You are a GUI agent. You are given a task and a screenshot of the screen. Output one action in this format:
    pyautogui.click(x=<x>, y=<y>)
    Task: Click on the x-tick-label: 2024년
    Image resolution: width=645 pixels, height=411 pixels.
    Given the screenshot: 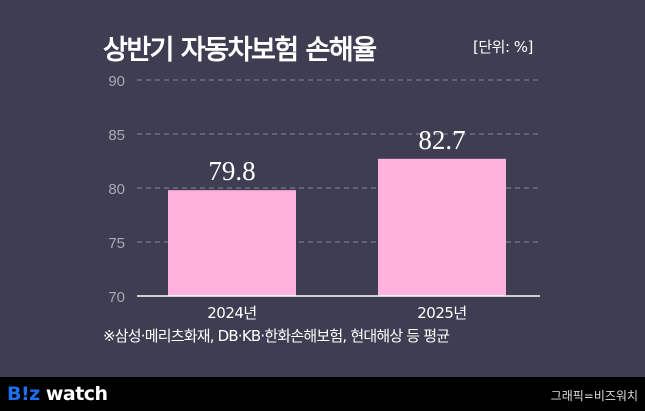 What is the action you would take?
    pyautogui.click(x=231, y=313)
    